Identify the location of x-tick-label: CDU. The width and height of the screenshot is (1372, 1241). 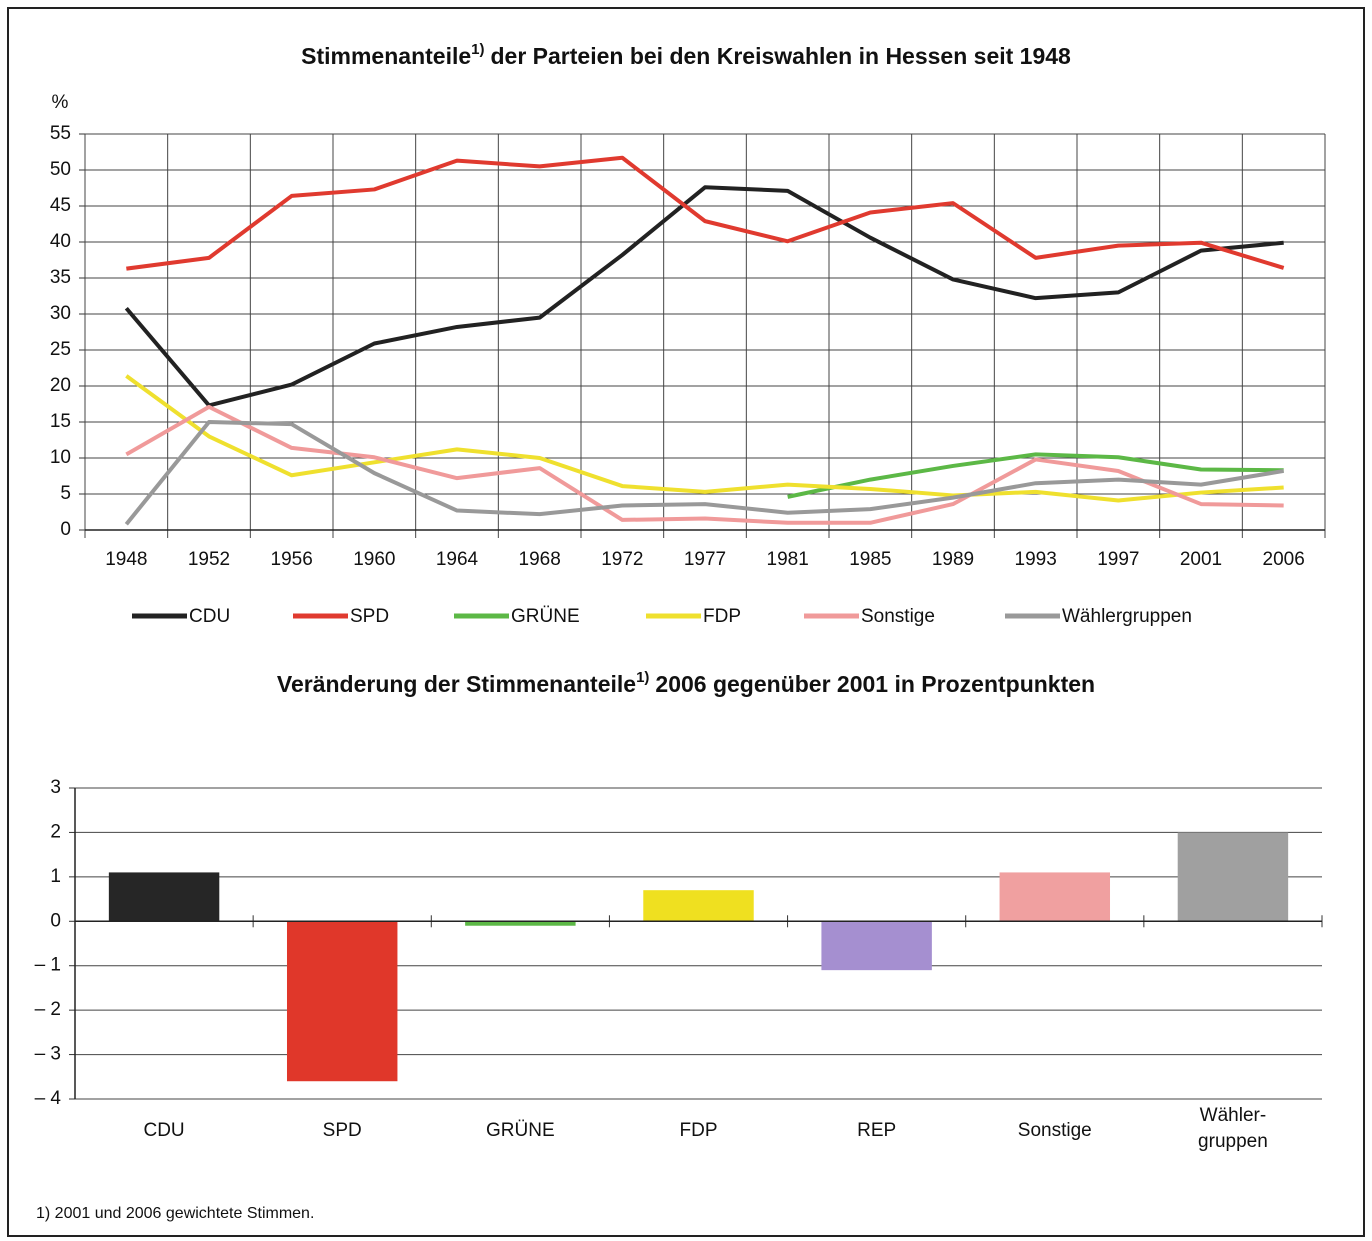
(163, 1130).